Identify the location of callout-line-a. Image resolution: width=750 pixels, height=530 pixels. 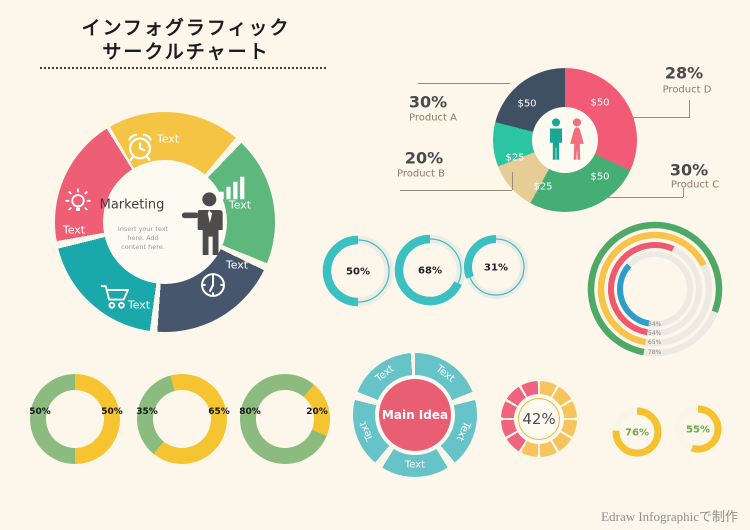
(464, 83).